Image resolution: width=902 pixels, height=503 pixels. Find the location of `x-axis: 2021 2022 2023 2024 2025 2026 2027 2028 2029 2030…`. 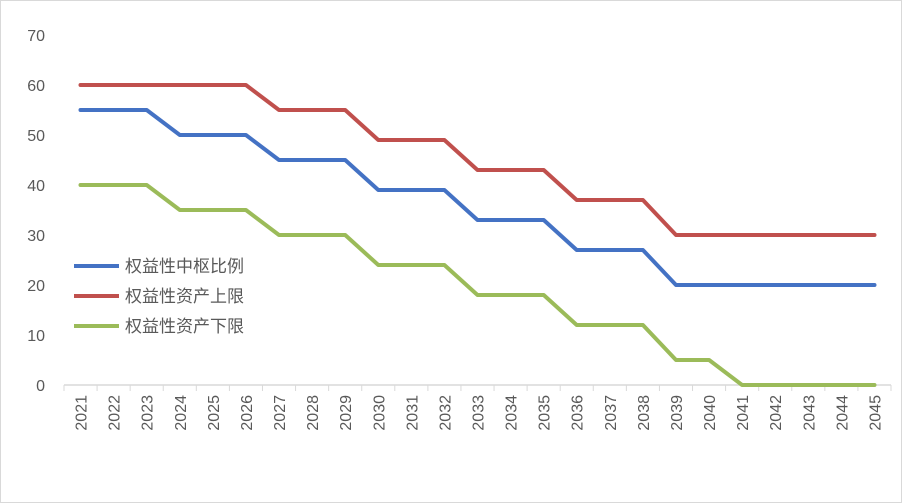

x-axis: 2021 2022 2023 2024 2025 2026 2027 2028 2029 2030… is located at coordinates (477, 407).